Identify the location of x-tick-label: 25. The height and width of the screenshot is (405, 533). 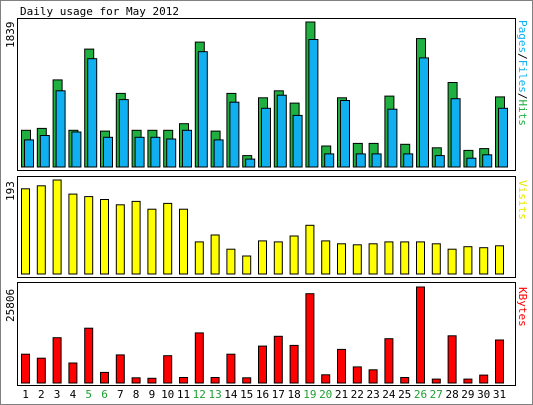
(404, 394).